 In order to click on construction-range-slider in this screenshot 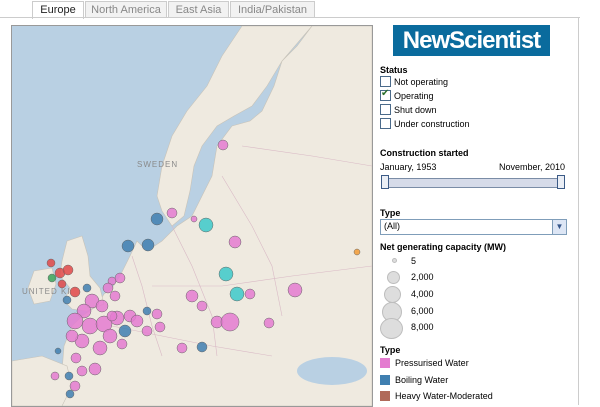, I will do `click(474, 183)`.